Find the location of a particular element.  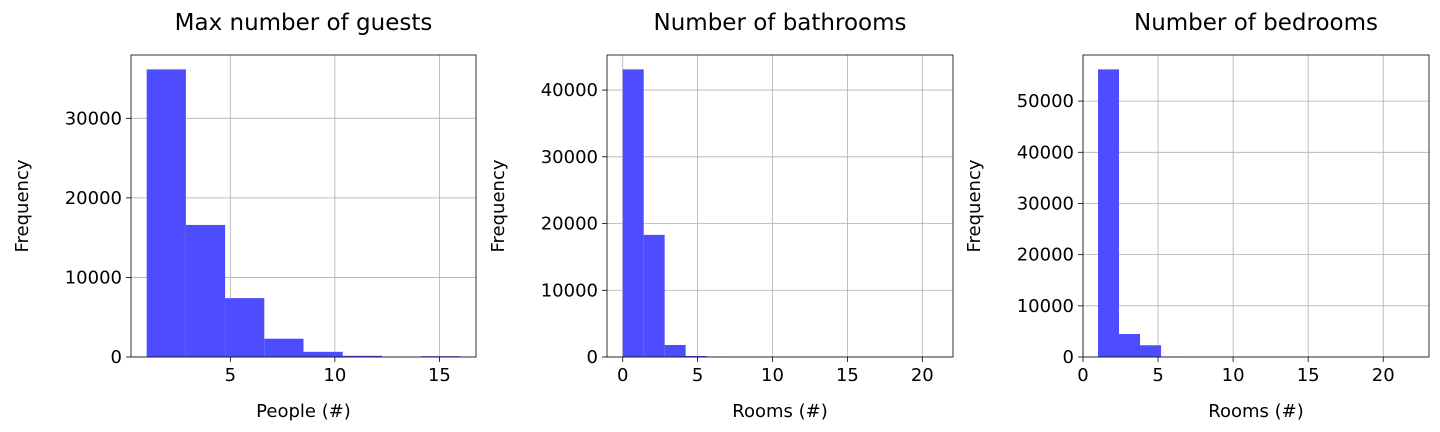

chart-title: Number of bathrooms is located at coordinates (780, 23).